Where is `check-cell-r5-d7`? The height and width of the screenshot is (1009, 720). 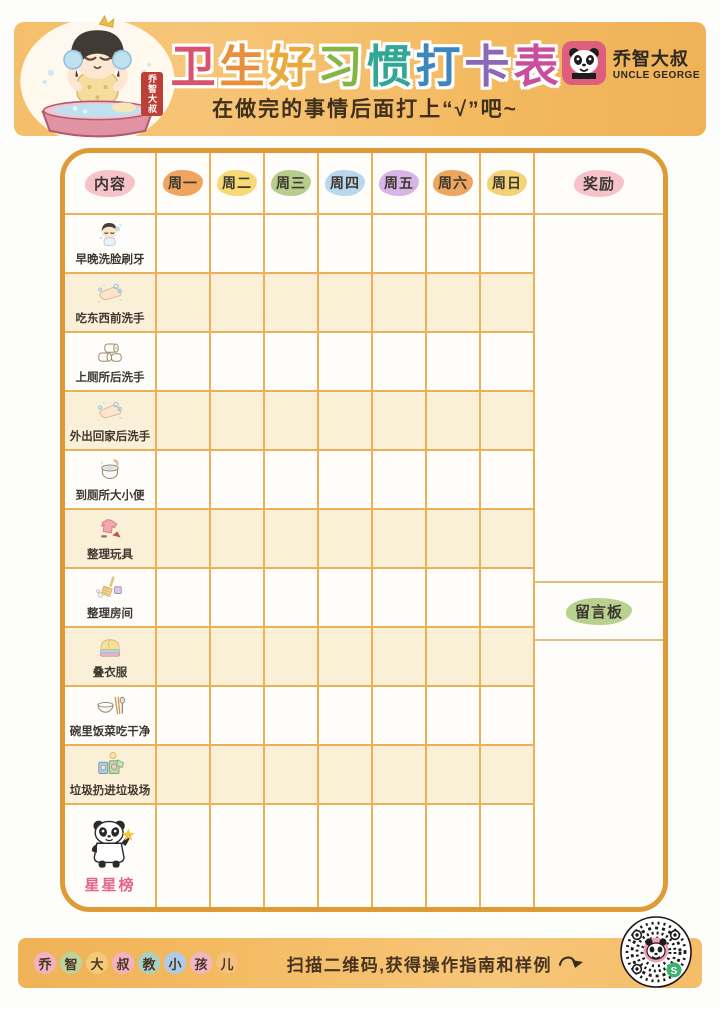 check-cell-r5-d7 is located at coordinates (508, 480).